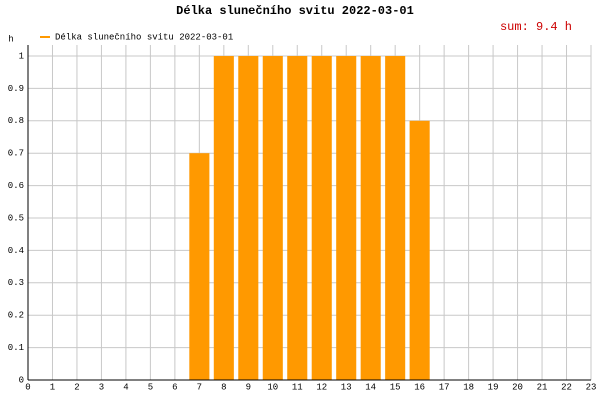 This screenshot has width=600, height=400. I want to click on x-tick-label: 15, so click(395, 387).